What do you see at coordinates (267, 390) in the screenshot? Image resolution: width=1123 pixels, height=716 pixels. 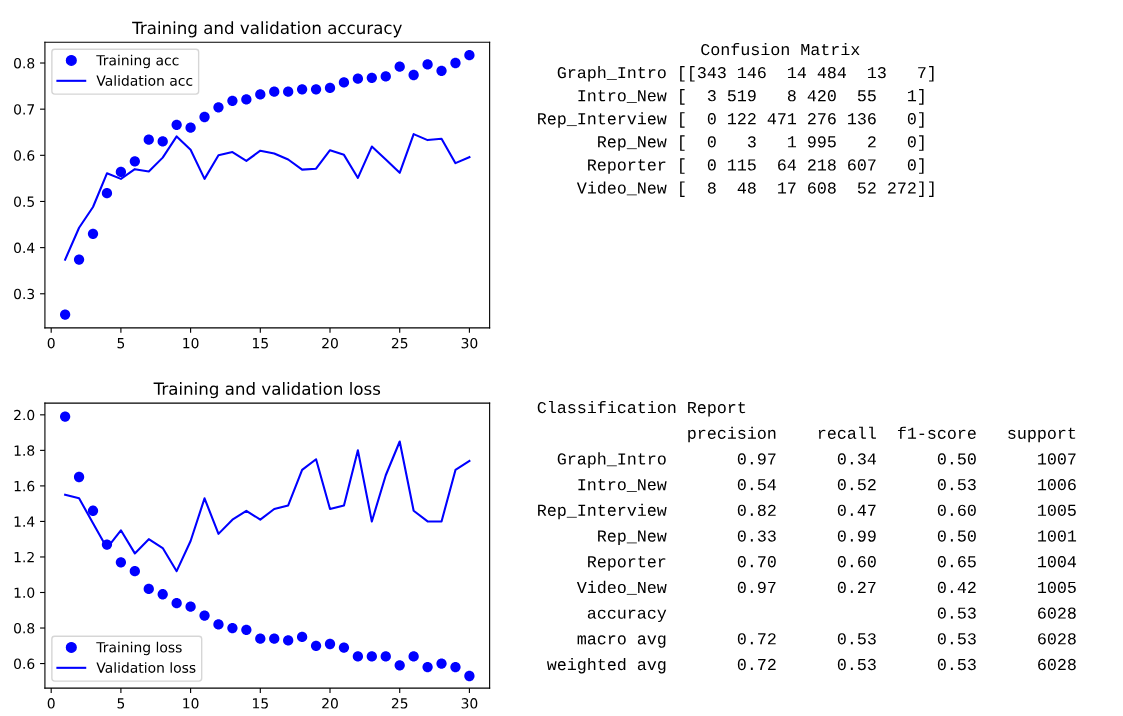 I see `chart-title: Training and validation loss` at bounding box center [267, 390].